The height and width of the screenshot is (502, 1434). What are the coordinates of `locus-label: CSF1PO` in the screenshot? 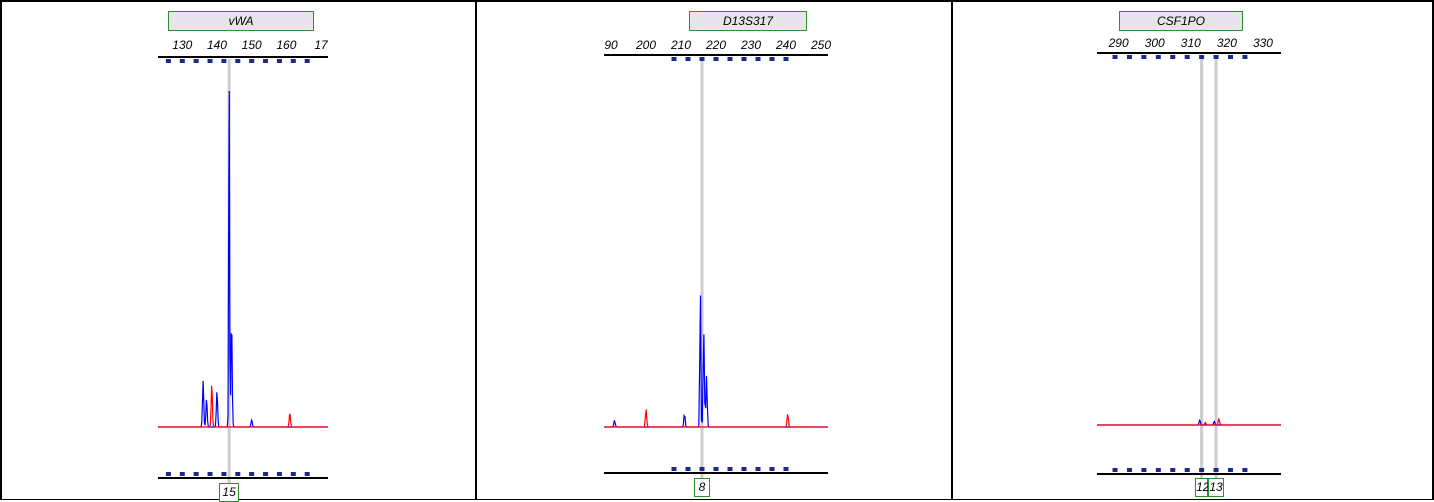 It's located at (1181, 21).